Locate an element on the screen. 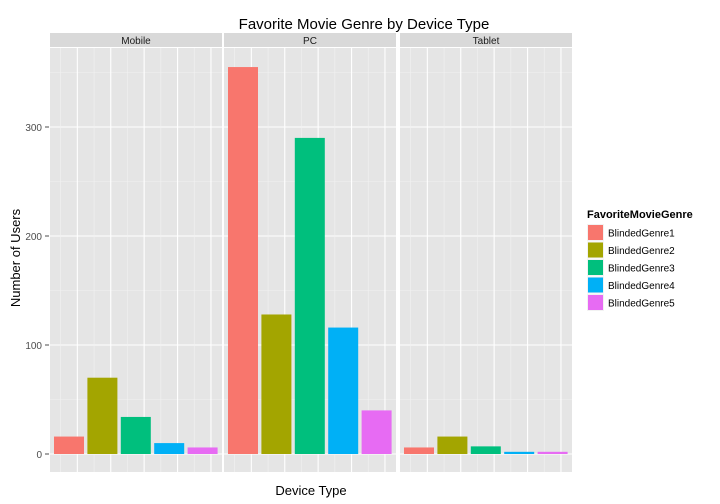  panel-strip-label: Tablet is located at coordinates (486, 41).